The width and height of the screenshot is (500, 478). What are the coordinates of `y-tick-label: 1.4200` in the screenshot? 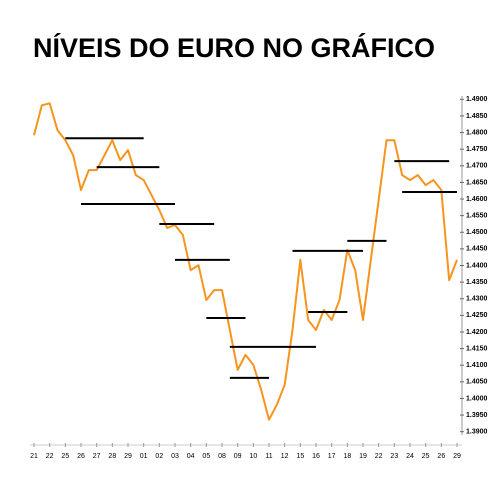 It's located at (477, 332).